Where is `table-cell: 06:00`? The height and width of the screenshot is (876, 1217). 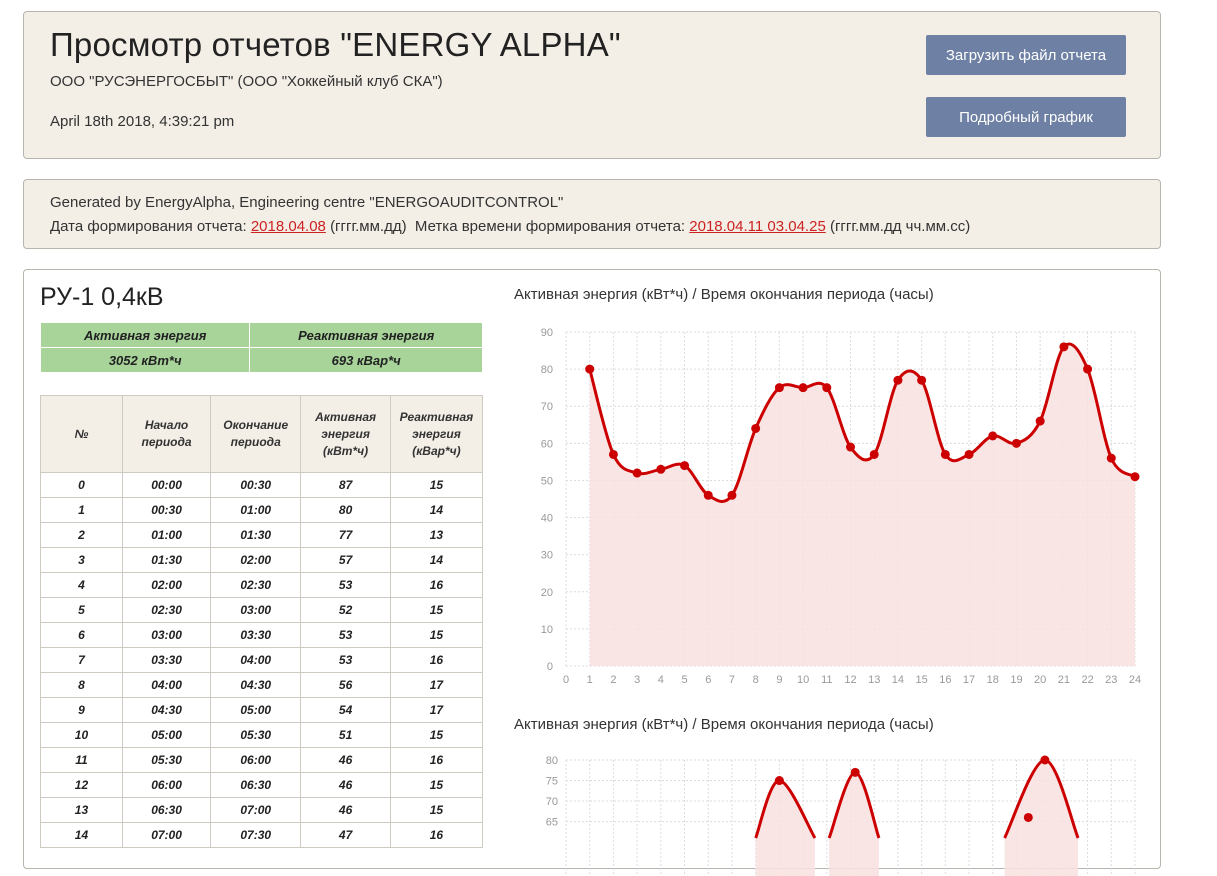 table-cell: 06:00 is located at coordinates (256, 760).